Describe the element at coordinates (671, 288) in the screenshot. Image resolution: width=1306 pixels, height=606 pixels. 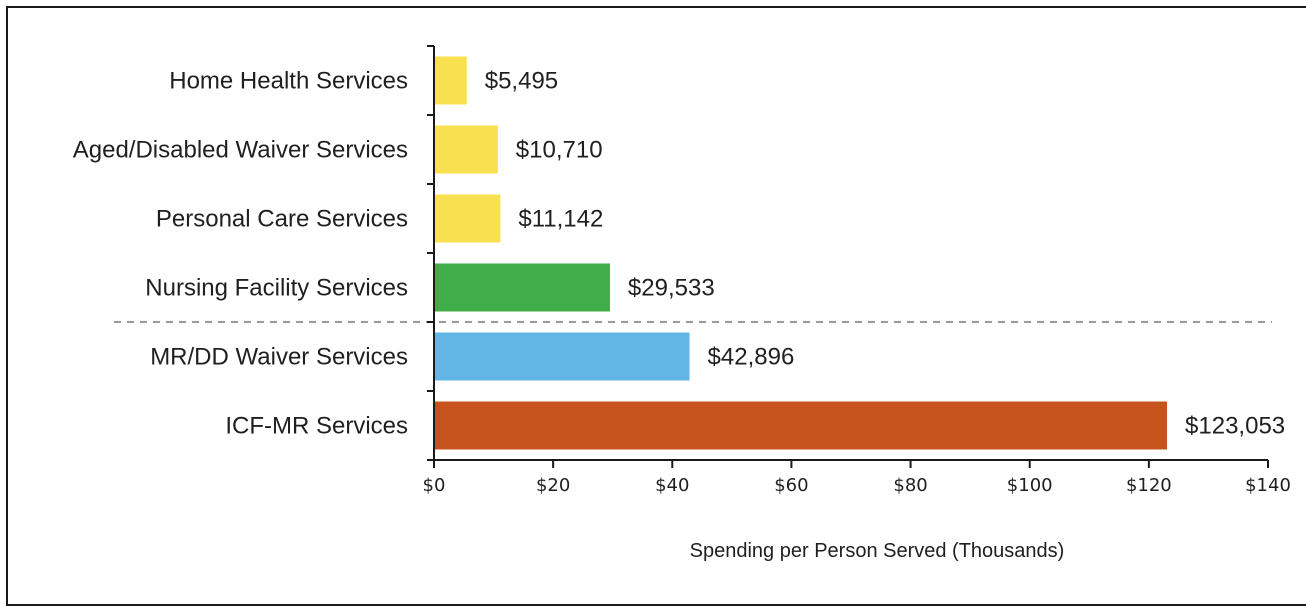
I see `value-label-nursing-facility-services: $29,533` at that location.